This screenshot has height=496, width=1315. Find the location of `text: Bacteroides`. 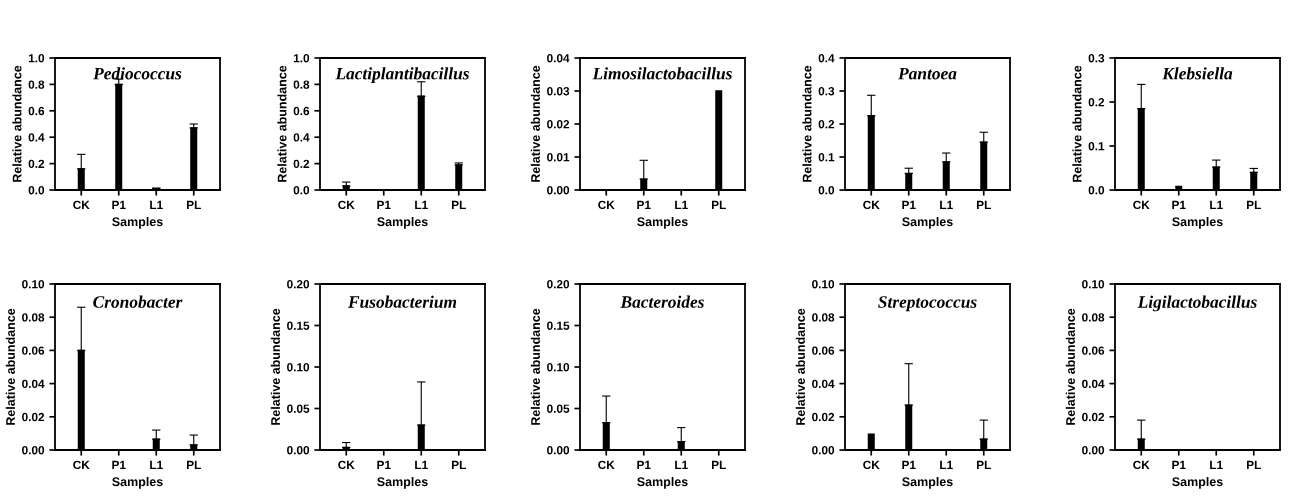

text: Bacteroides is located at coordinates (662, 301).